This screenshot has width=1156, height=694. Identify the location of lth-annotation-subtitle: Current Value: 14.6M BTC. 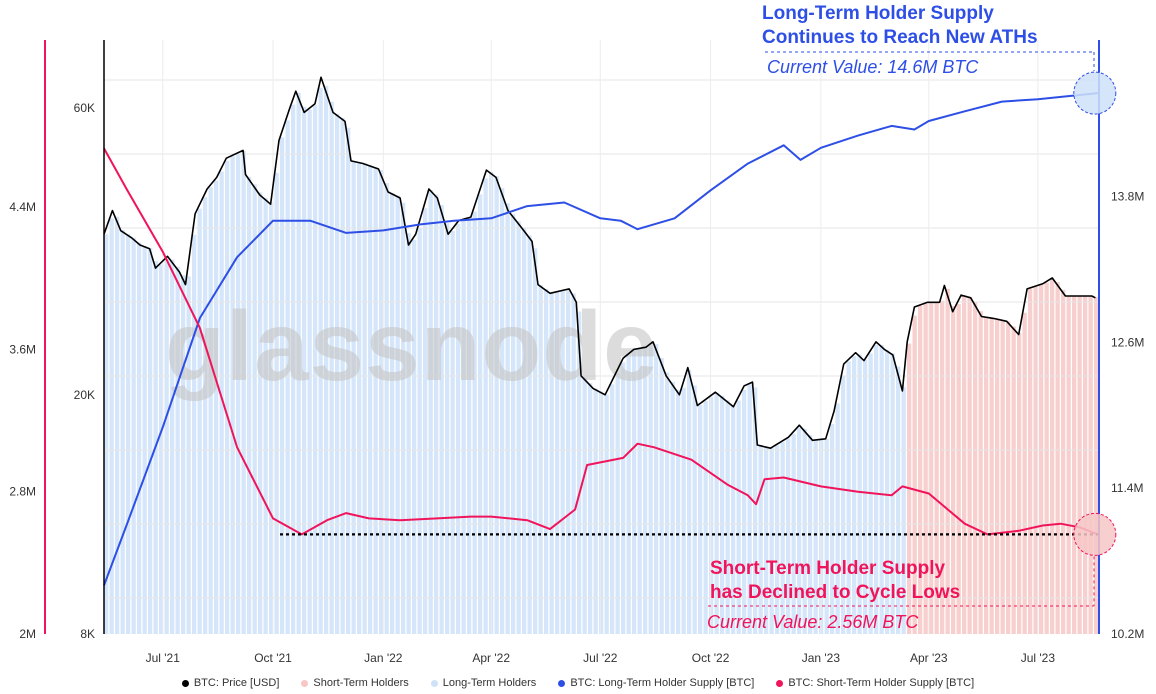
(873, 67).